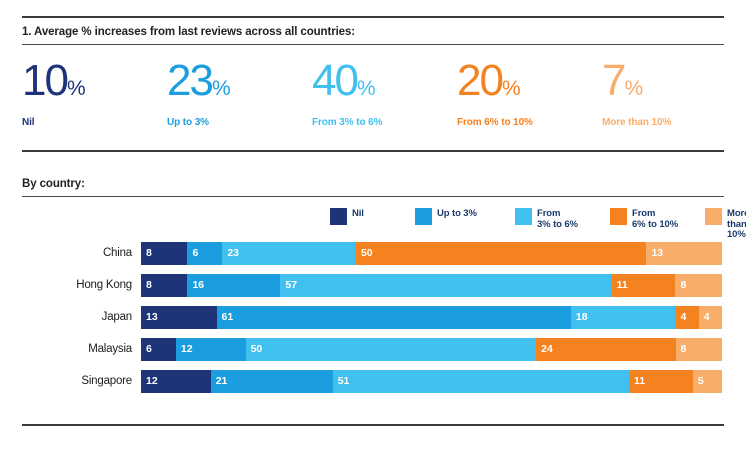  I want to click on stacked-bar-singapore: 12 21 51 11 5, so click(431, 381).